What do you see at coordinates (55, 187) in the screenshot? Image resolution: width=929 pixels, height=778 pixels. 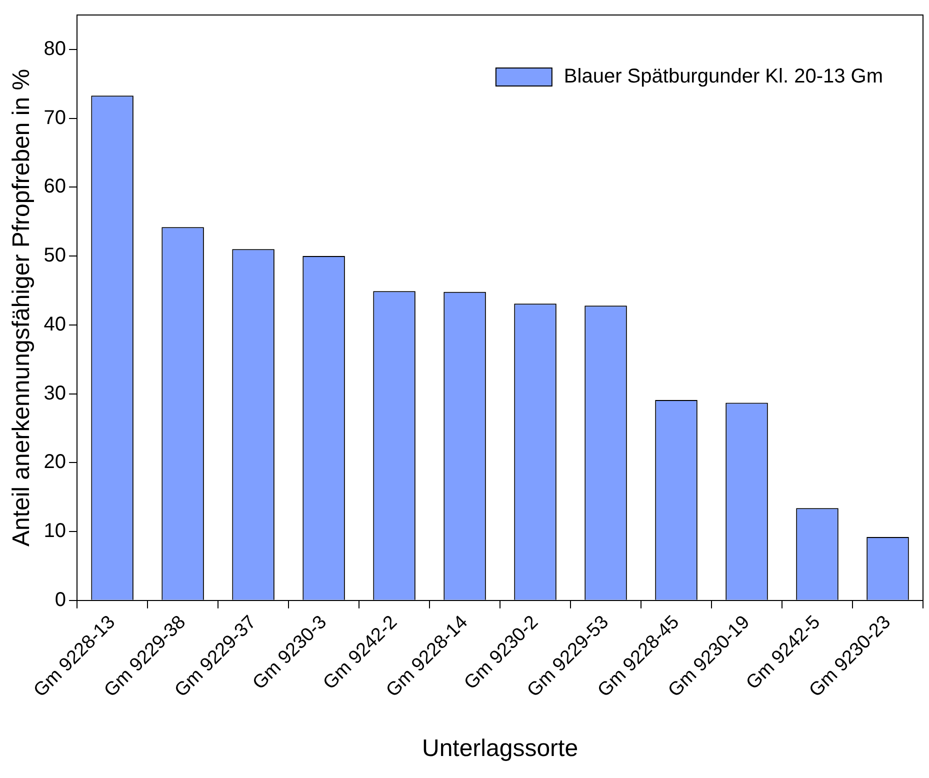 I see `y-tick-label: 60` at bounding box center [55, 187].